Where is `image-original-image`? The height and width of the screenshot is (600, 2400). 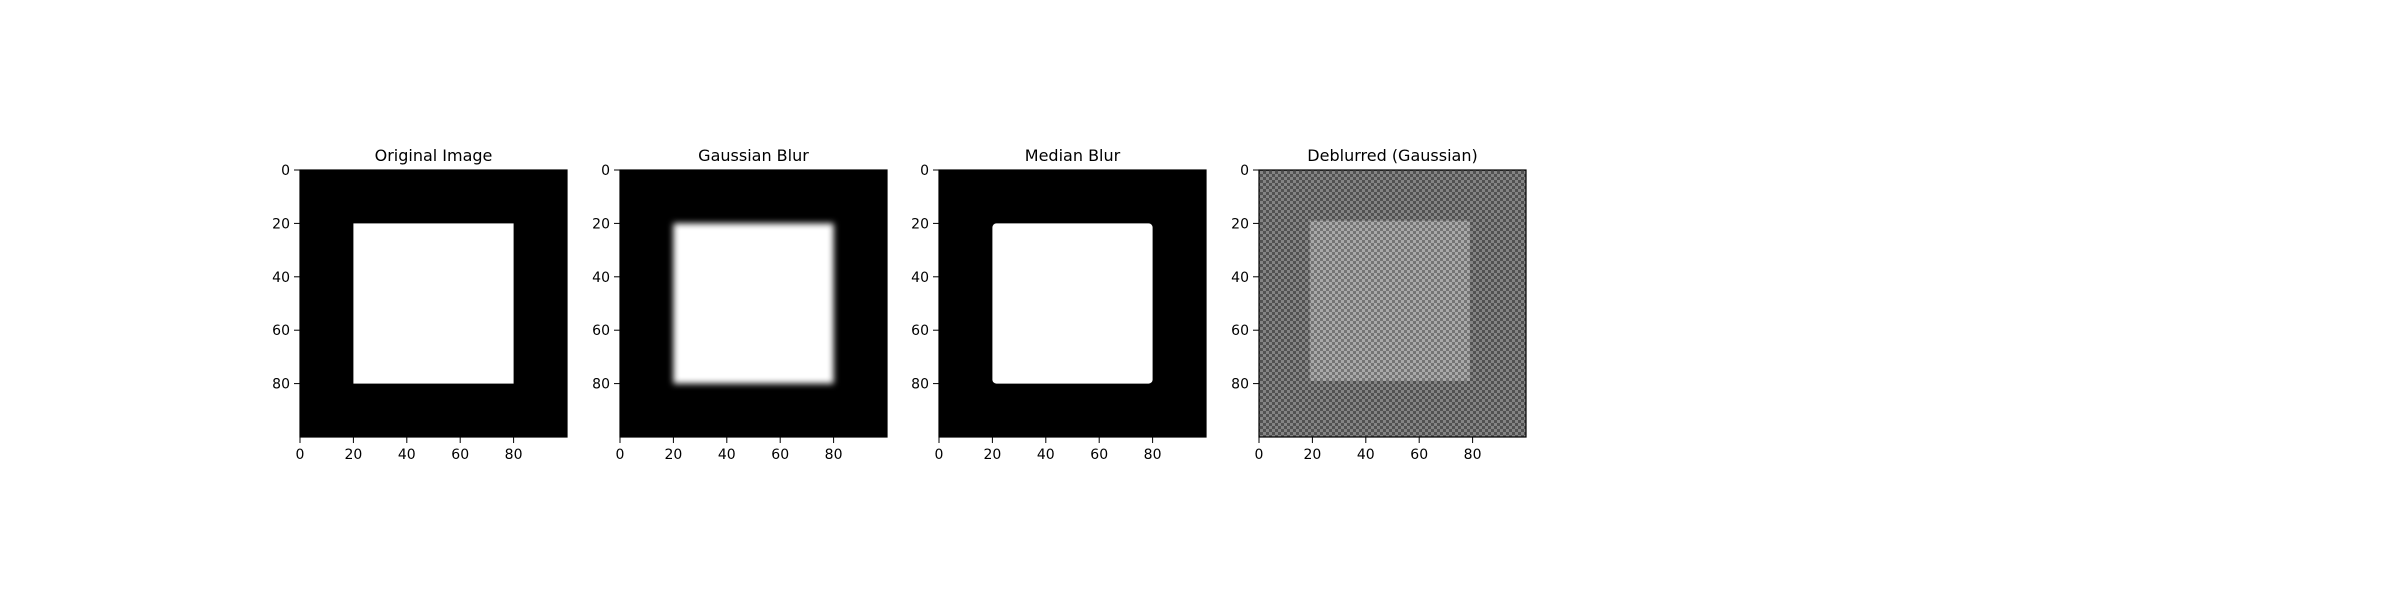 image-original-image is located at coordinates (433, 303).